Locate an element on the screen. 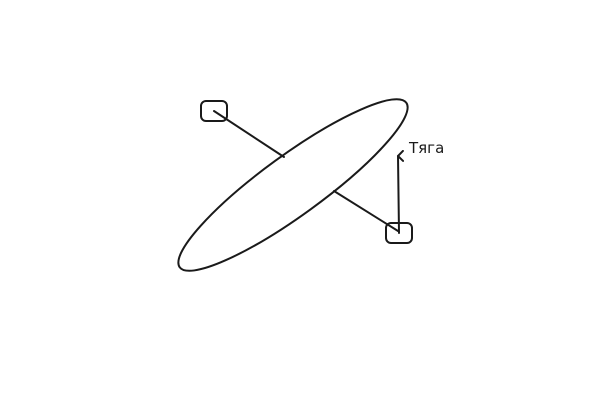 The width and height of the screenshot is (600, 400). thrust-arrow is located at coordinates (401, 191).